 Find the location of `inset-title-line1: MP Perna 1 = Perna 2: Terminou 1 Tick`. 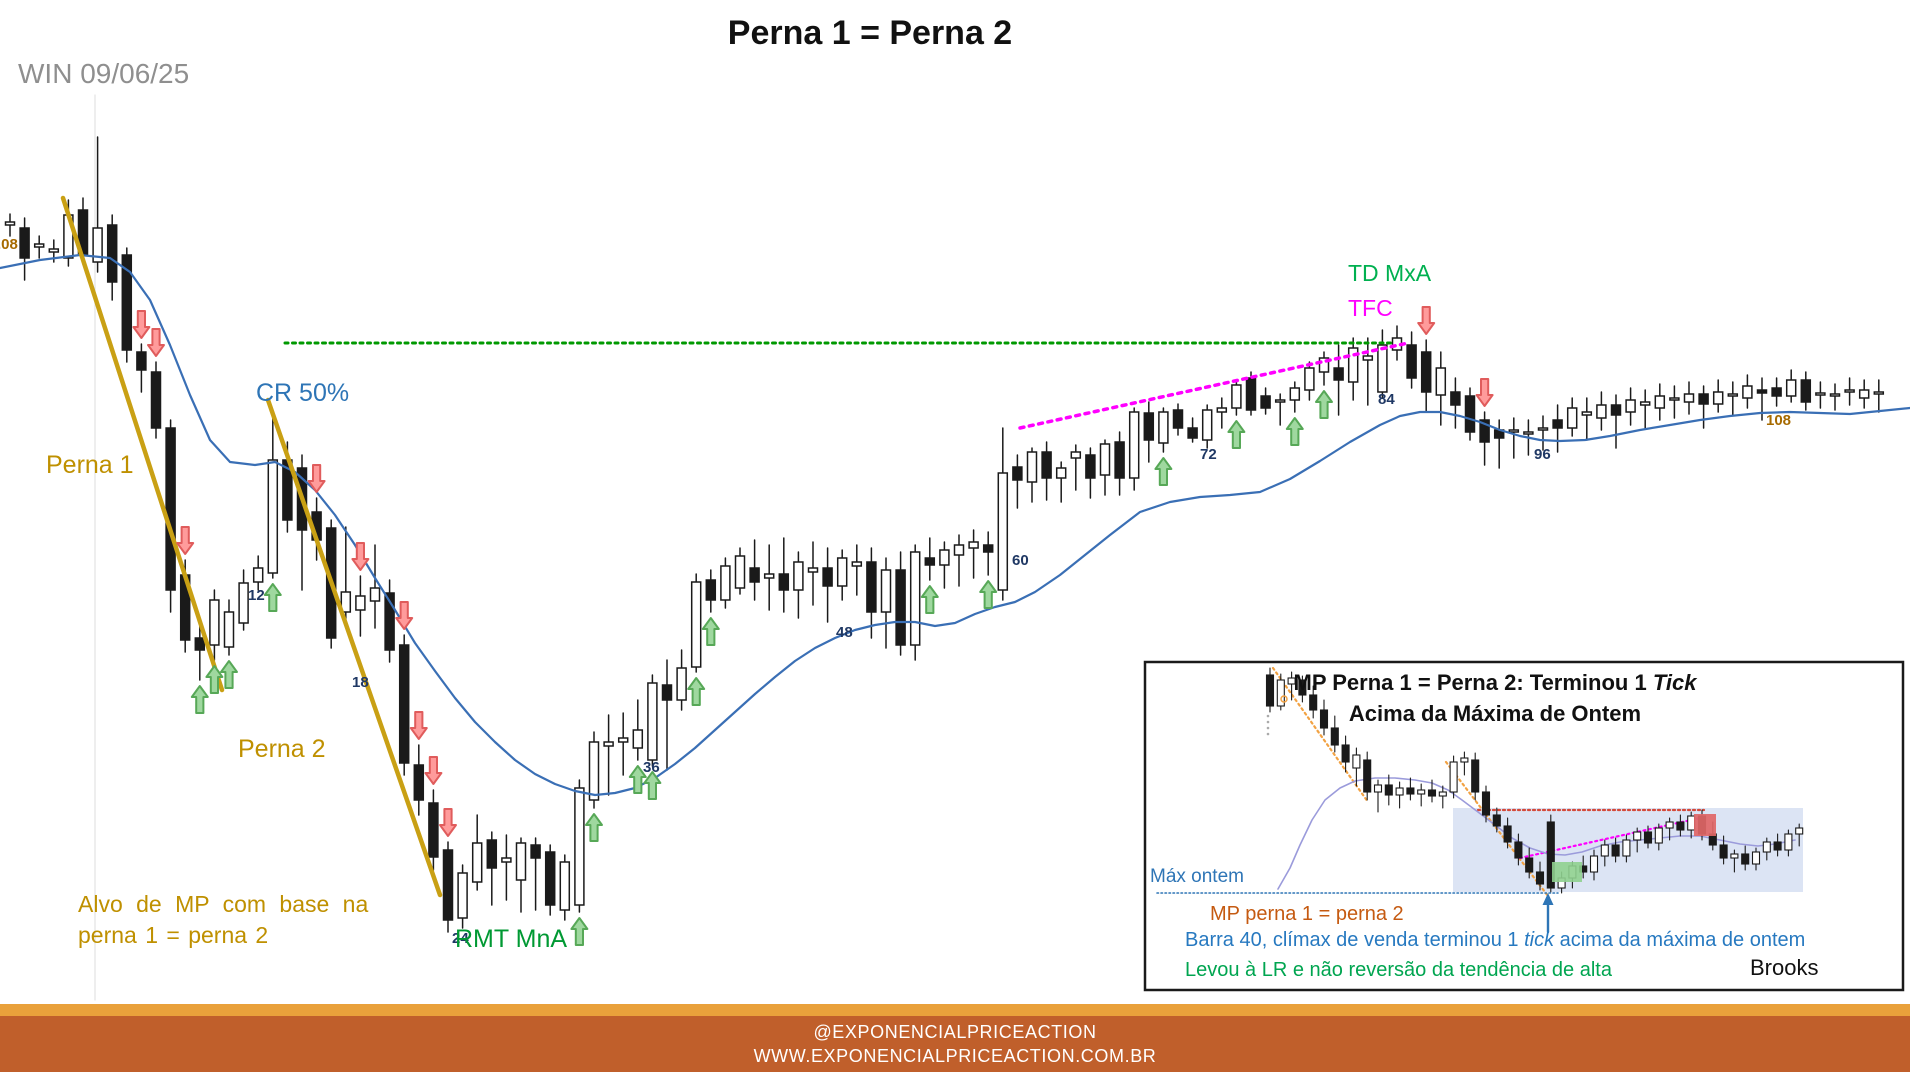

inset-title-line1: MP Perna 1 = Perna 2: Terminou 1 Tick is located at coordinates (1495, 683).